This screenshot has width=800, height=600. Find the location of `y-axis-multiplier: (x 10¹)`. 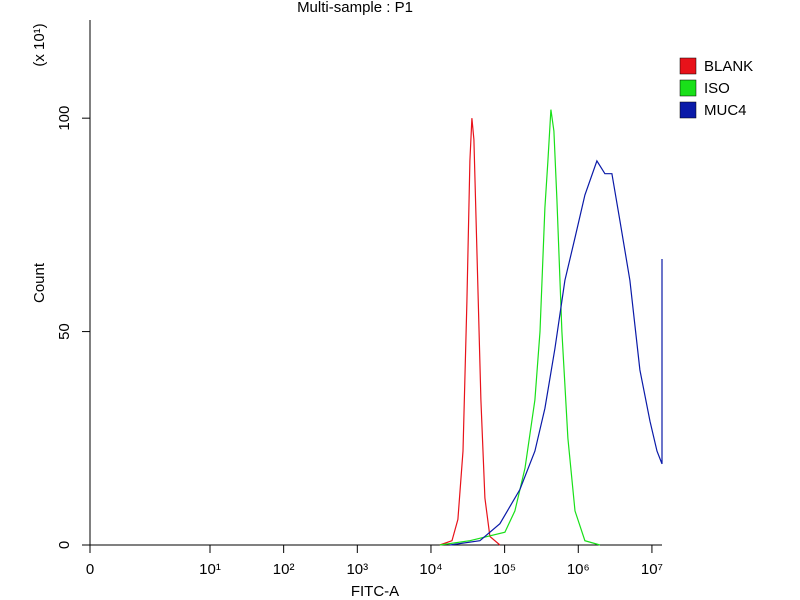

y-axis-multiplier: (x 10¹) is located at coordinates (39, 44).